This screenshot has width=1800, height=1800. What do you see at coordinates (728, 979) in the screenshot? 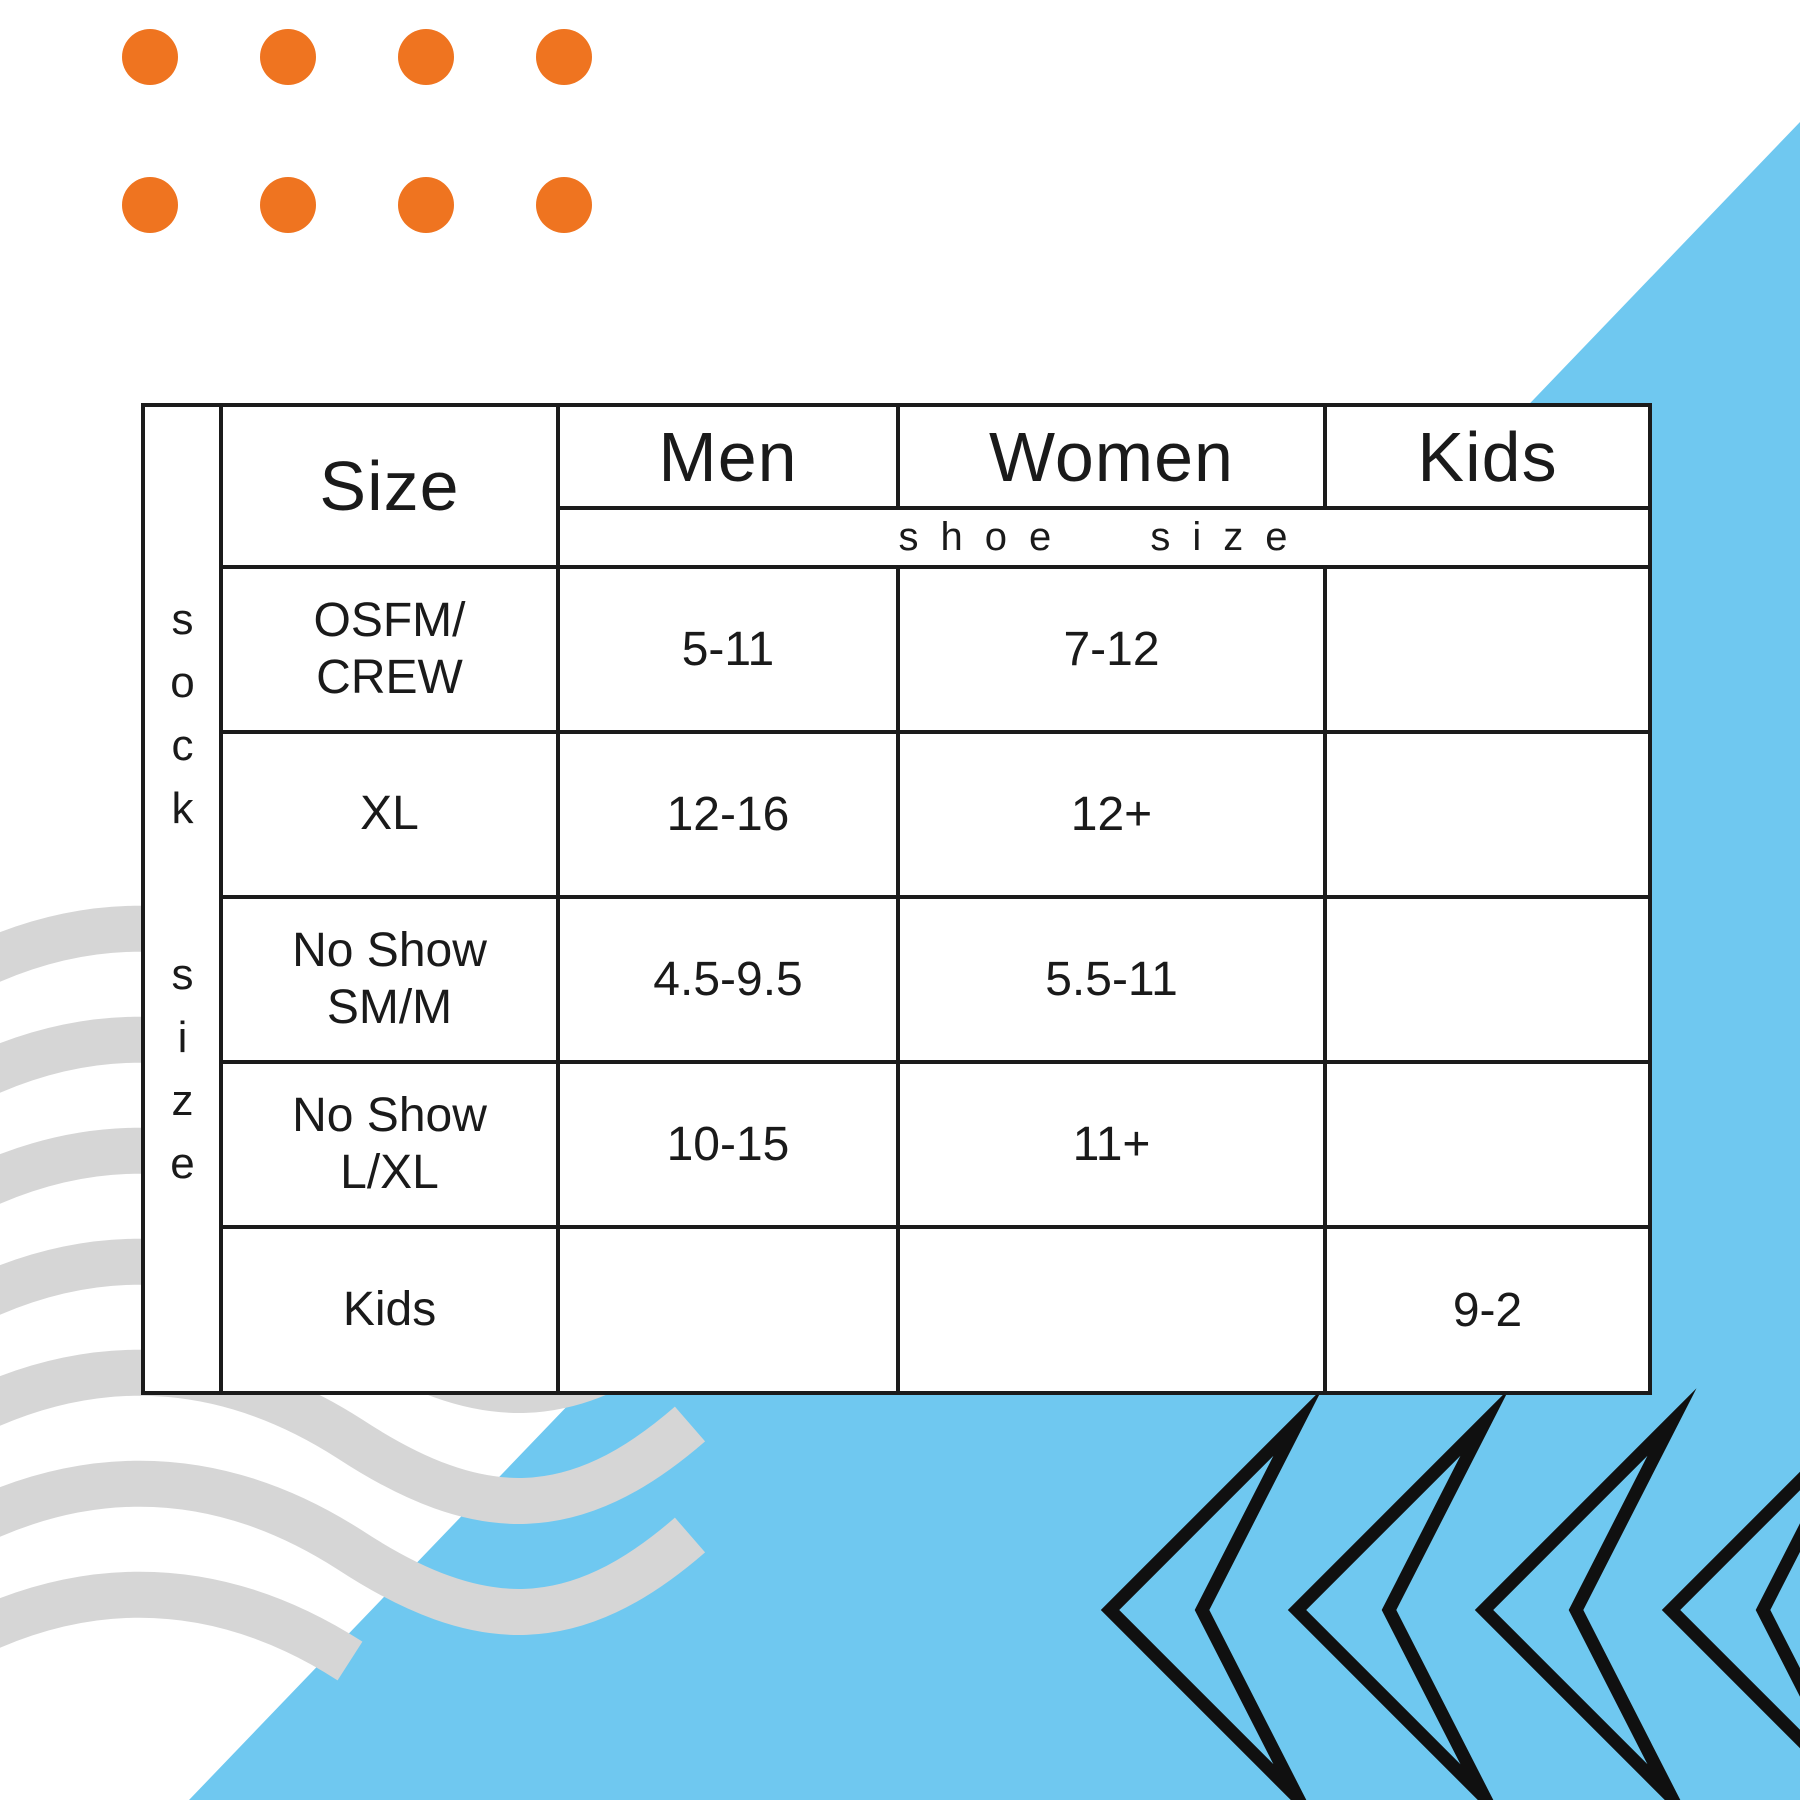
I see `men-value: 4.5-9.5` at bounding box center [728, 979].